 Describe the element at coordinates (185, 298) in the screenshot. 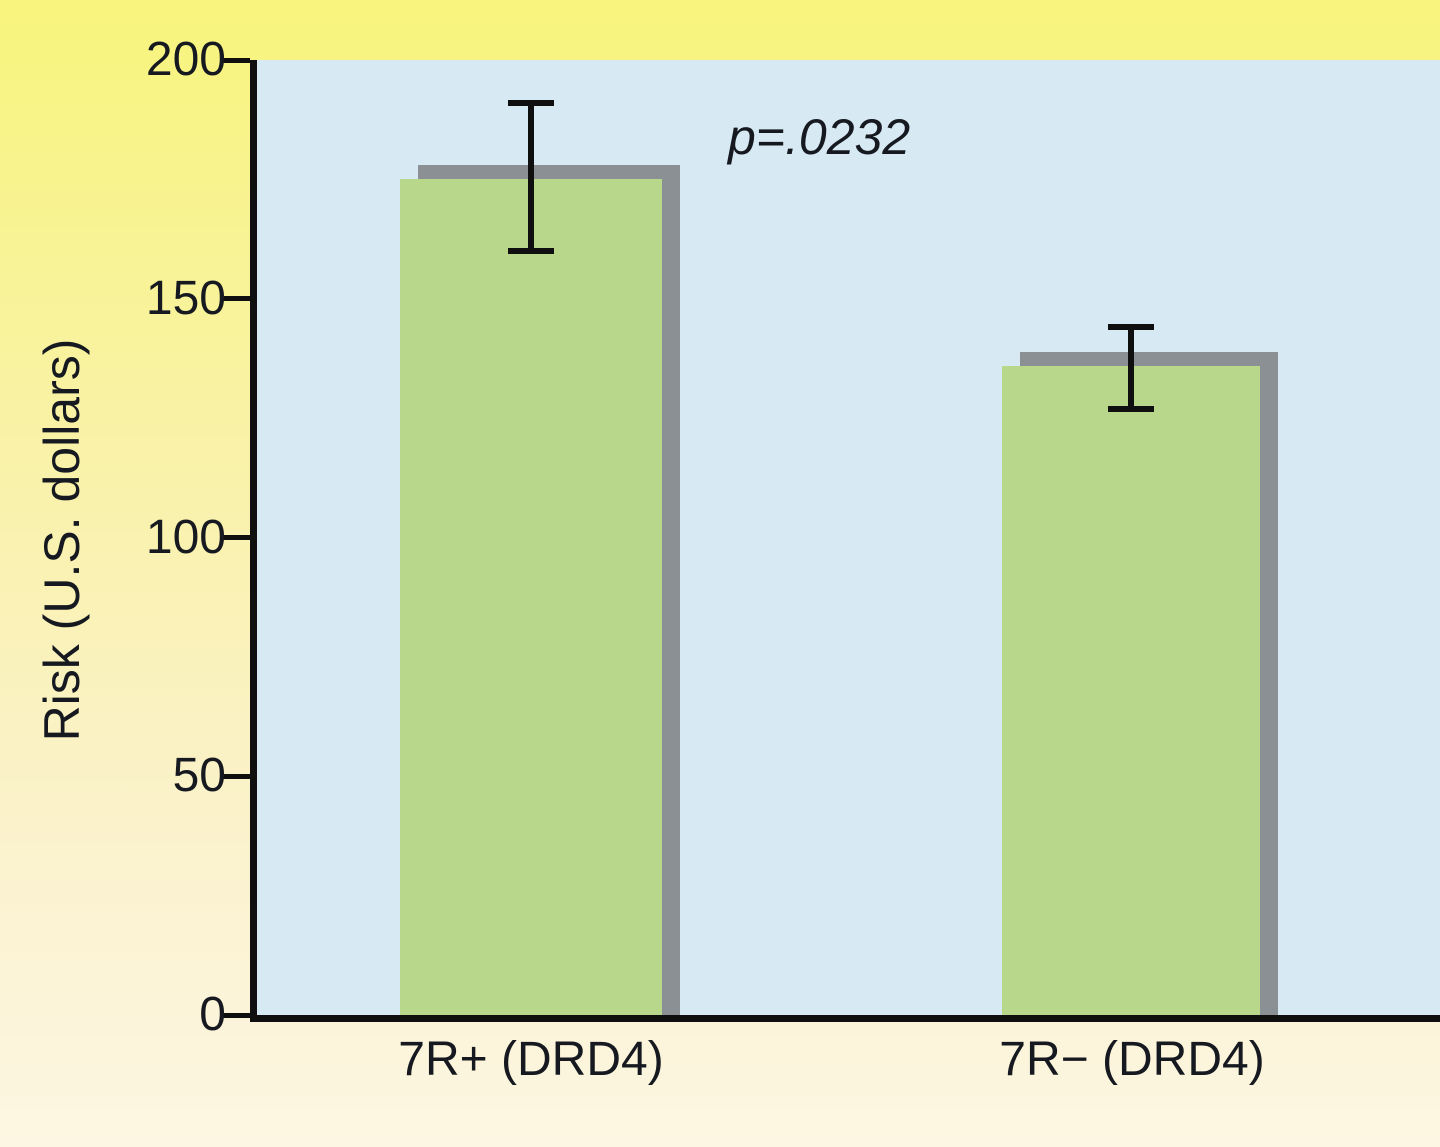

I see `y-tick-label: 150` at that location.